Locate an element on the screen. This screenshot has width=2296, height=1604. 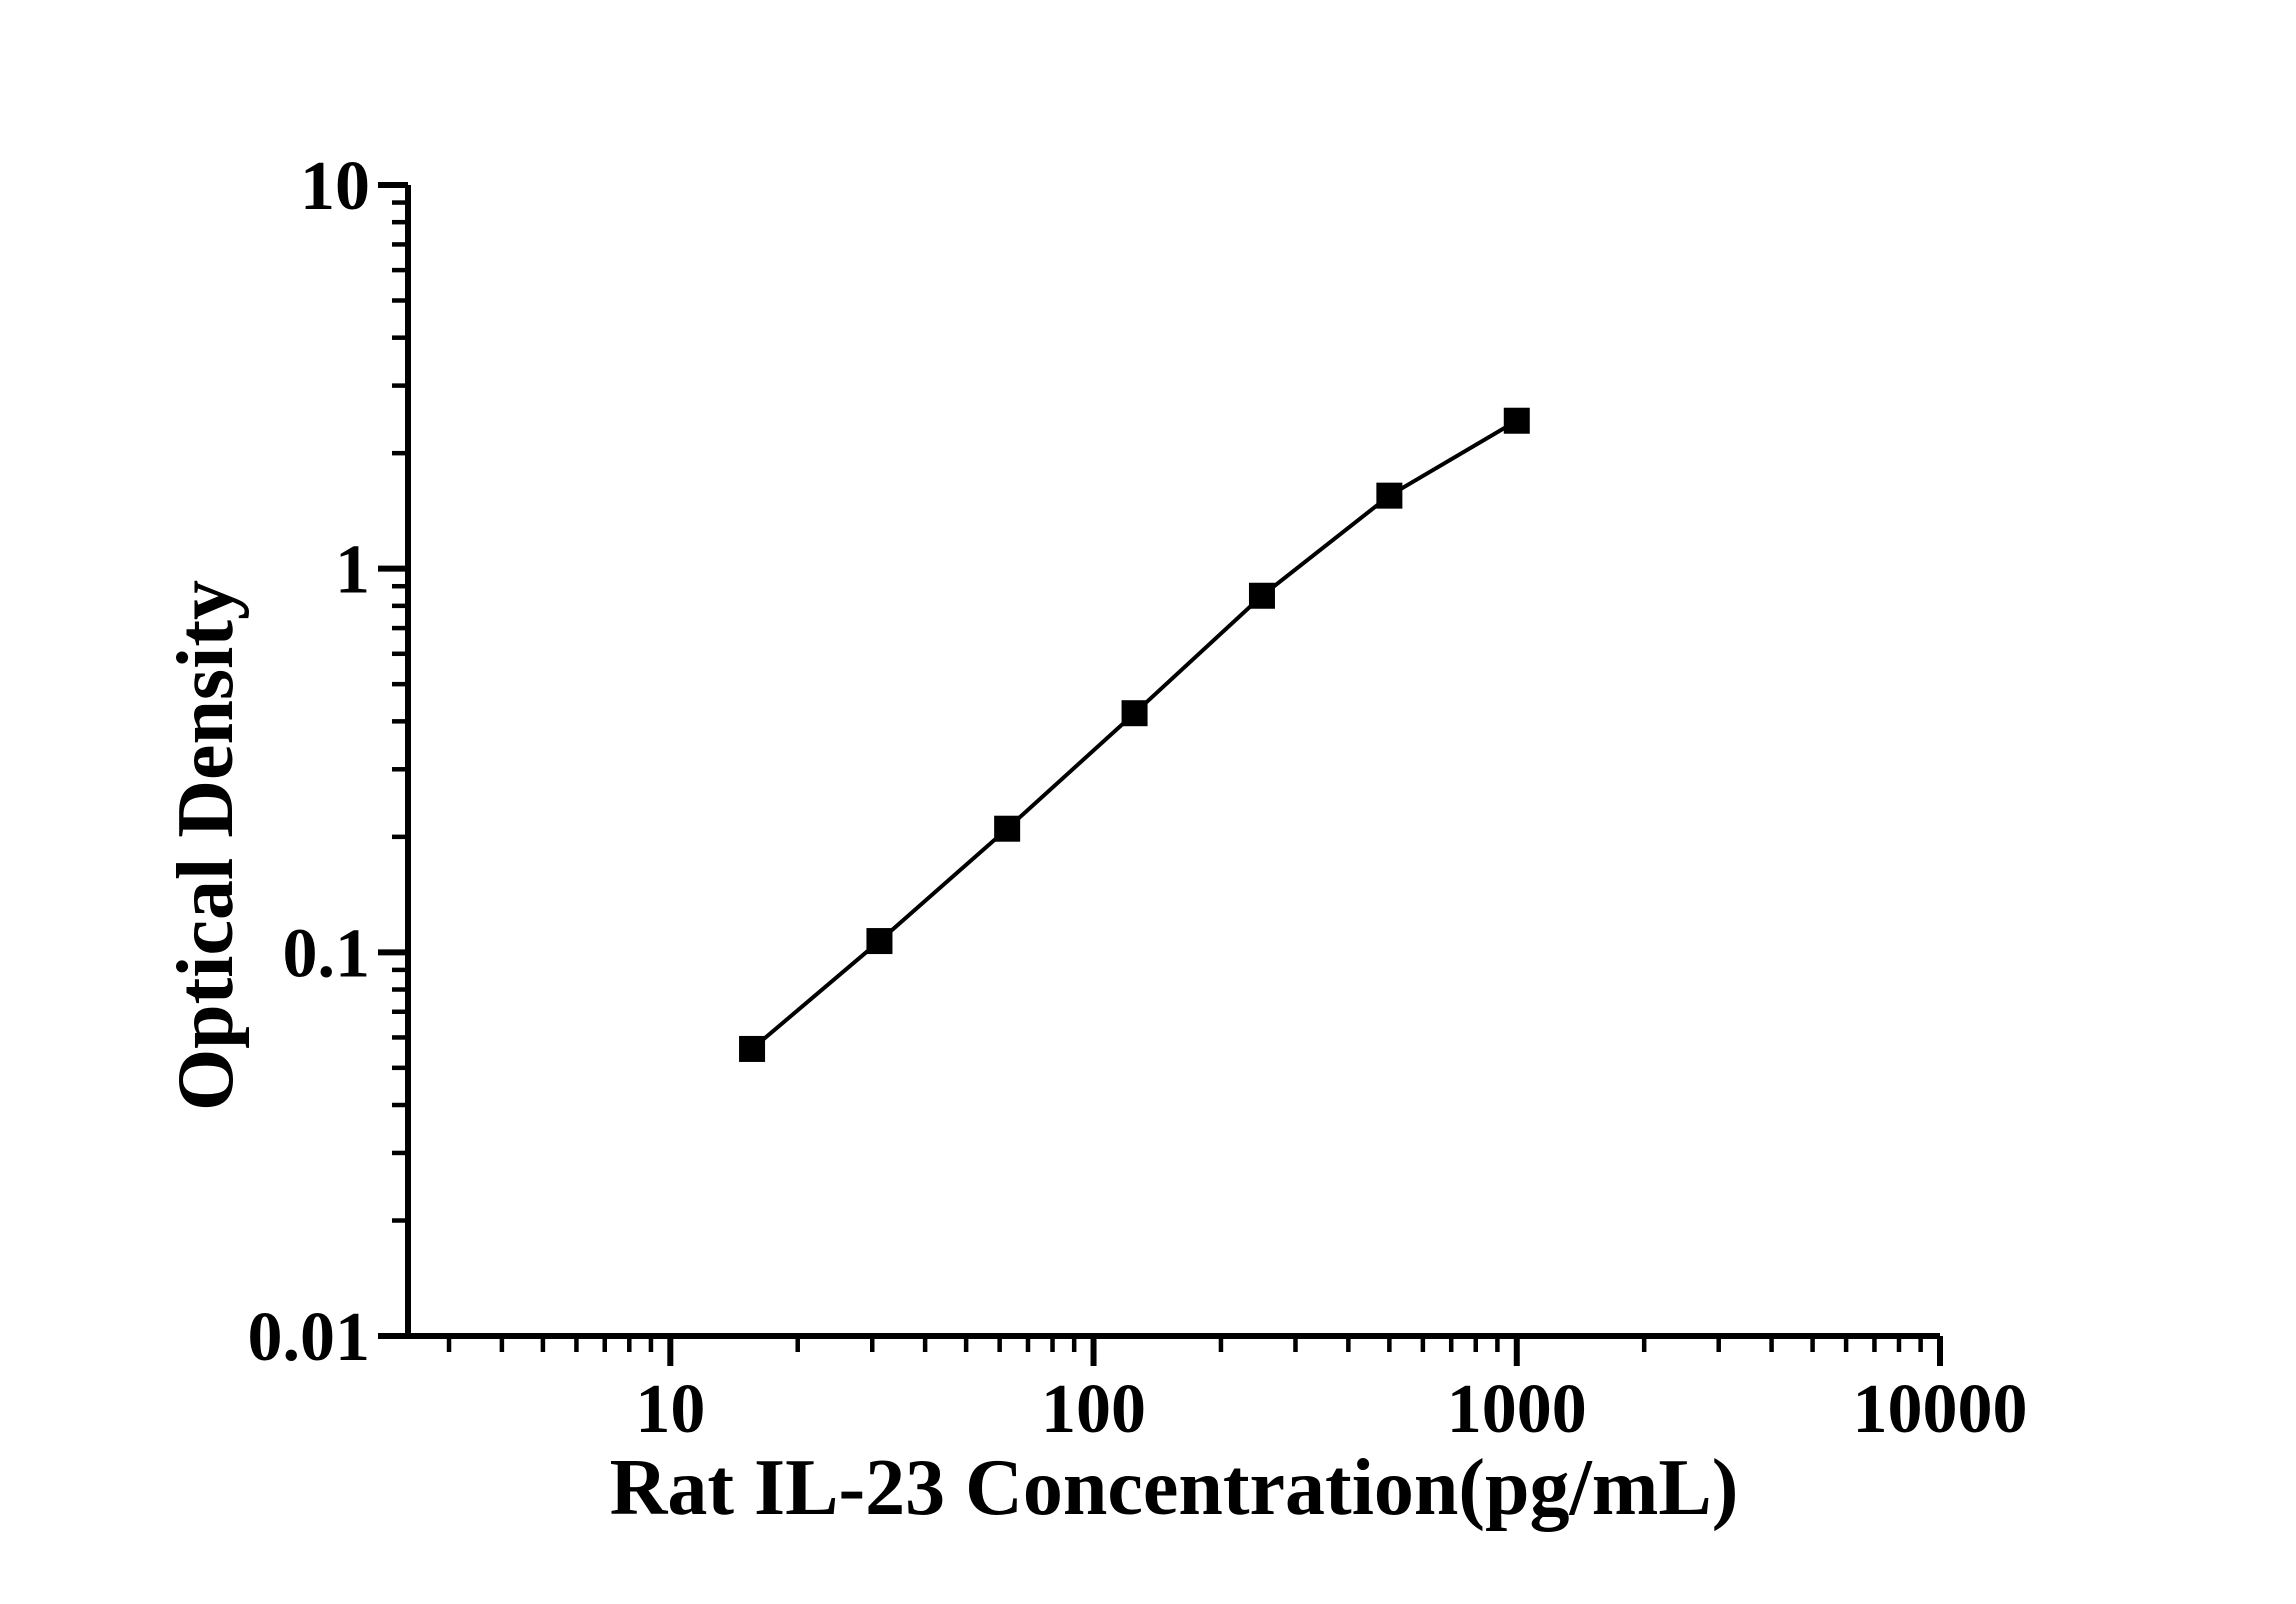
y-tick-label: 0.1 is located at coordinates (327, 953).